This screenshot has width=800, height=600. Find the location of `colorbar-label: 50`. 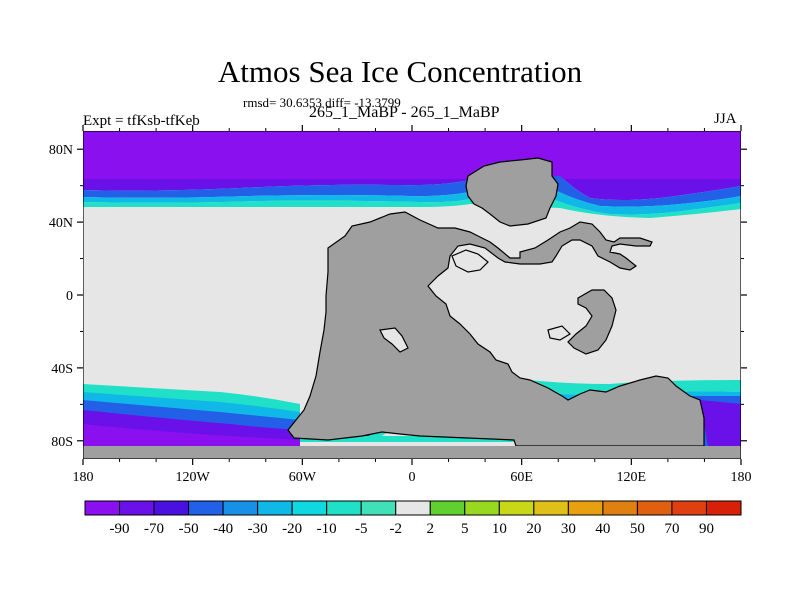

colorbar-label: 50 is located at coordinates (637, 529).